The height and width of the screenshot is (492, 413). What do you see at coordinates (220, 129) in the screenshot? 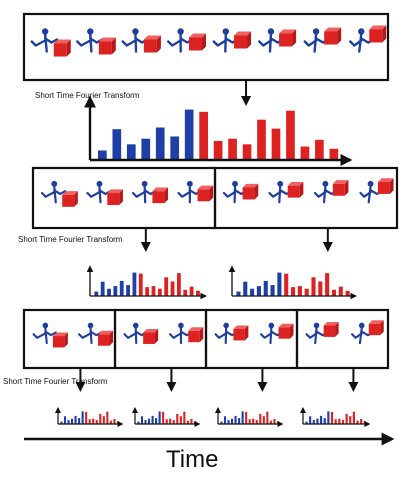
I see `spectrum-L1` at bounding box center [220, 129].